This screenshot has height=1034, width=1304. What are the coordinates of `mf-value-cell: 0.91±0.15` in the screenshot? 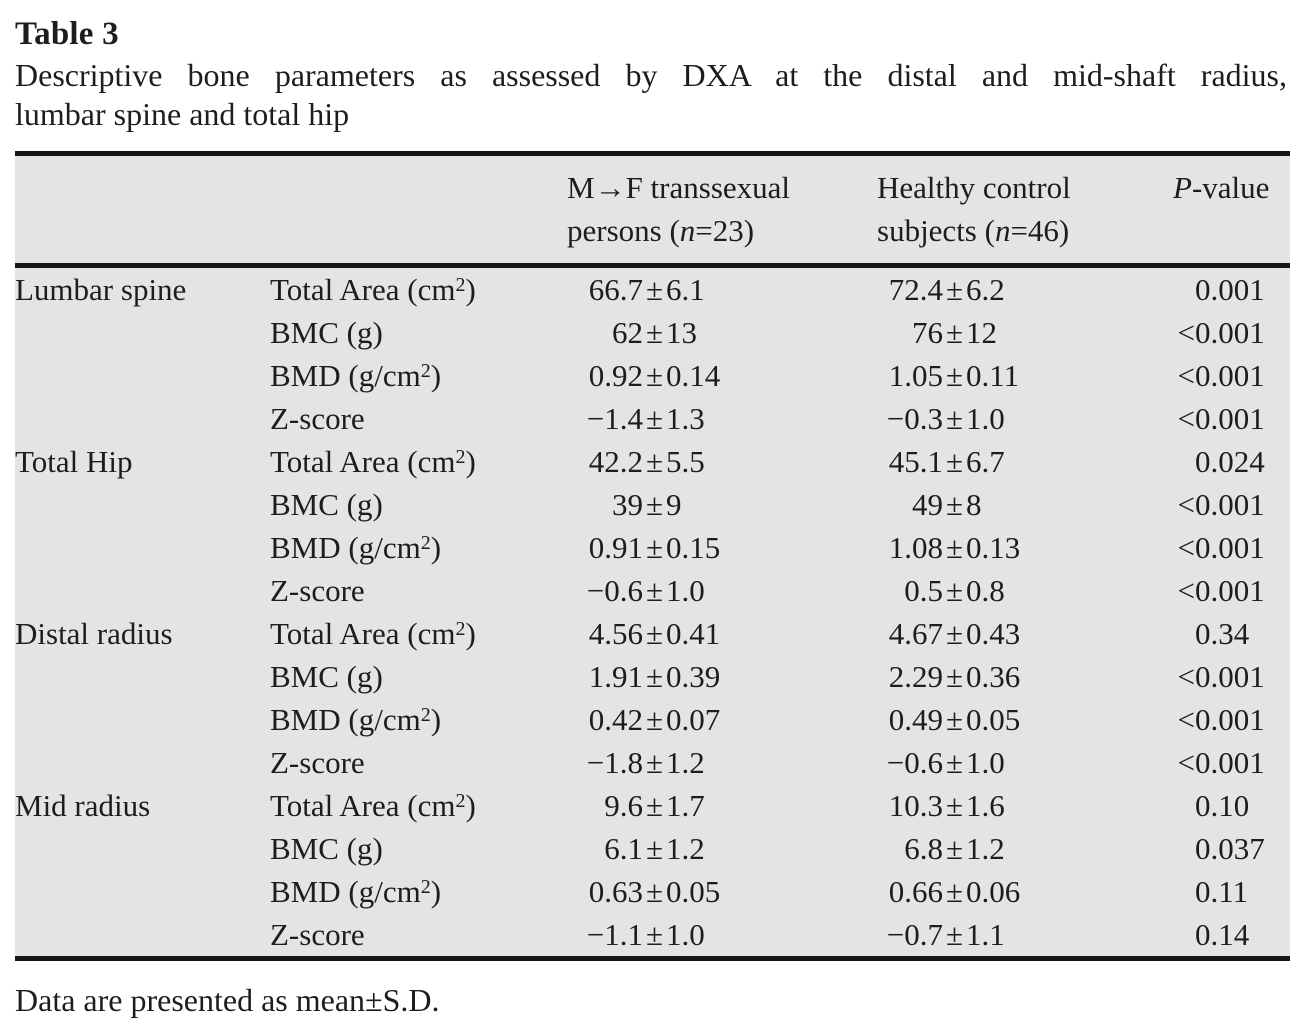 It's located at (722, 547).